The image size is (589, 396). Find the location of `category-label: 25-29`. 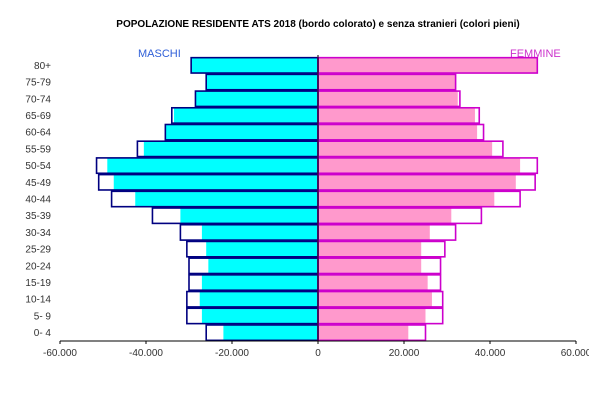

category-label: 25-29 is located at coordinates (38, 250).